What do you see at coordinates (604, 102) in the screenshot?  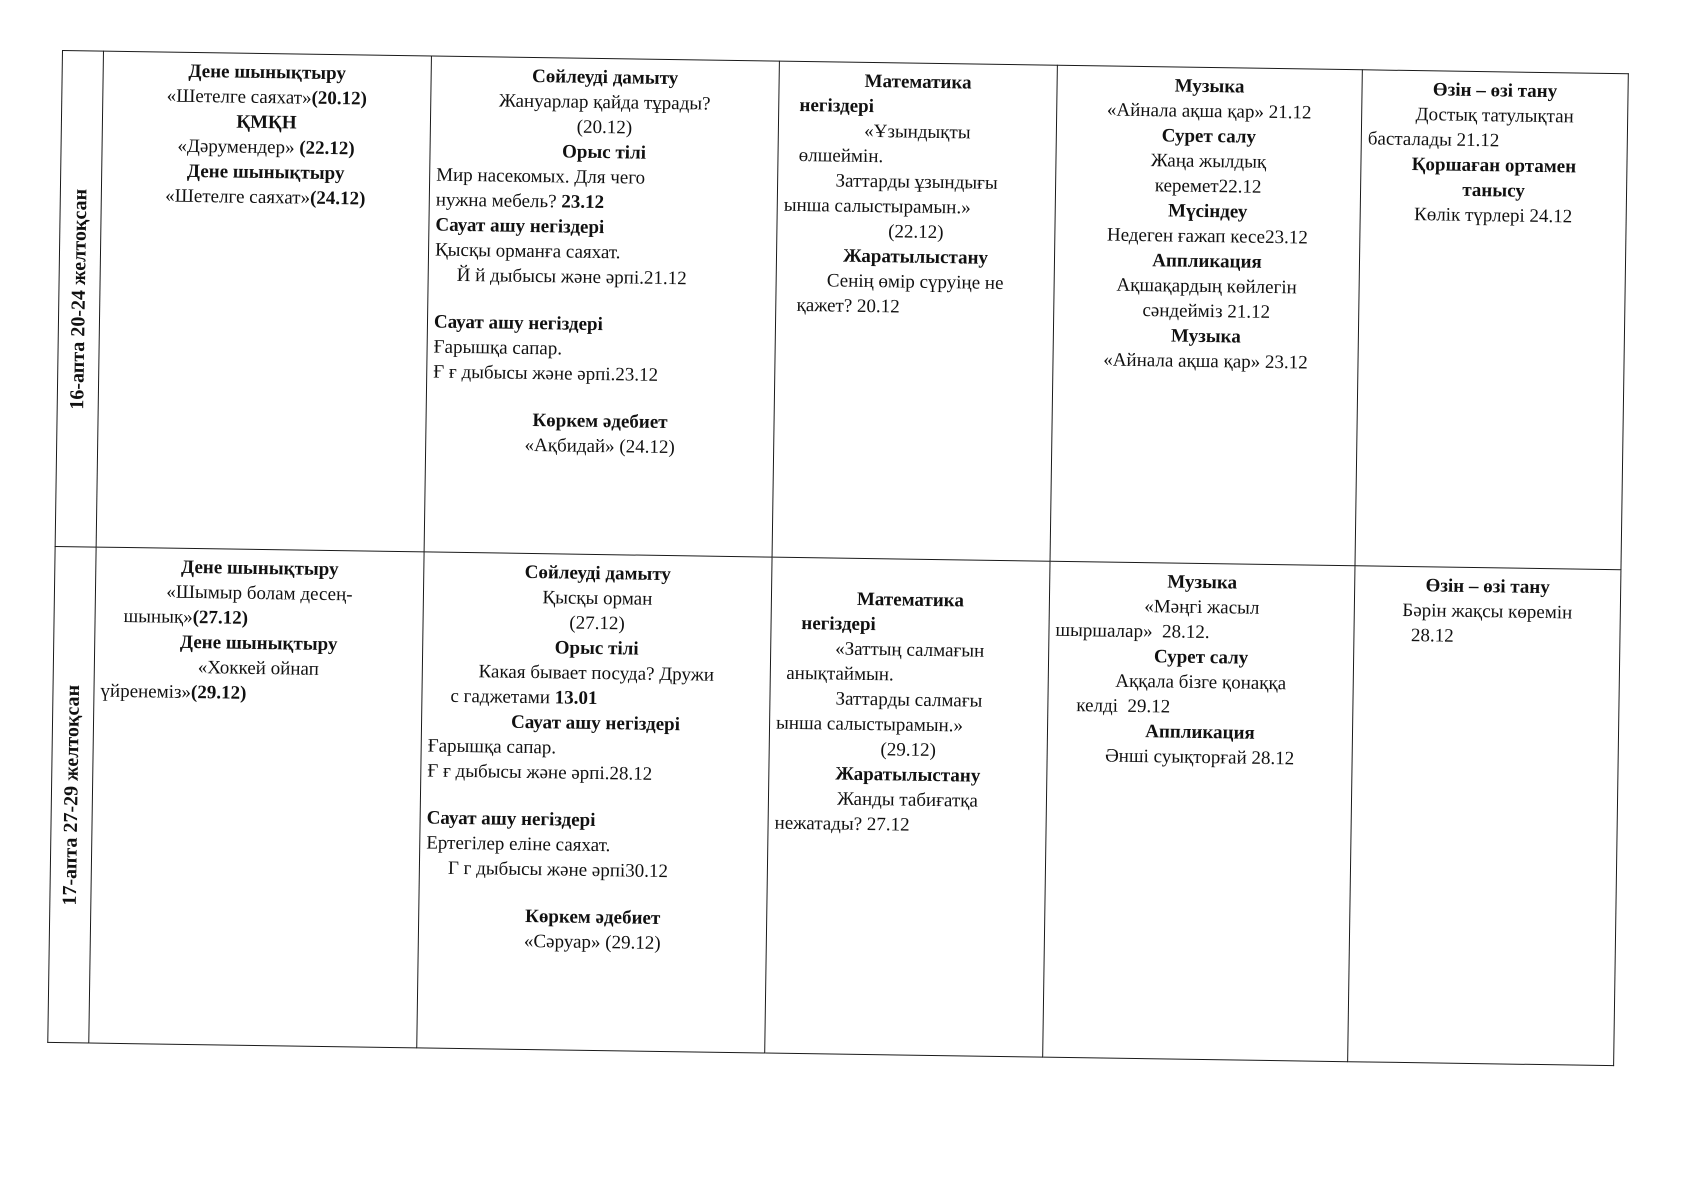 I see `text: Жануарлар қайда тұрады?` at bounding box center [604, 102].